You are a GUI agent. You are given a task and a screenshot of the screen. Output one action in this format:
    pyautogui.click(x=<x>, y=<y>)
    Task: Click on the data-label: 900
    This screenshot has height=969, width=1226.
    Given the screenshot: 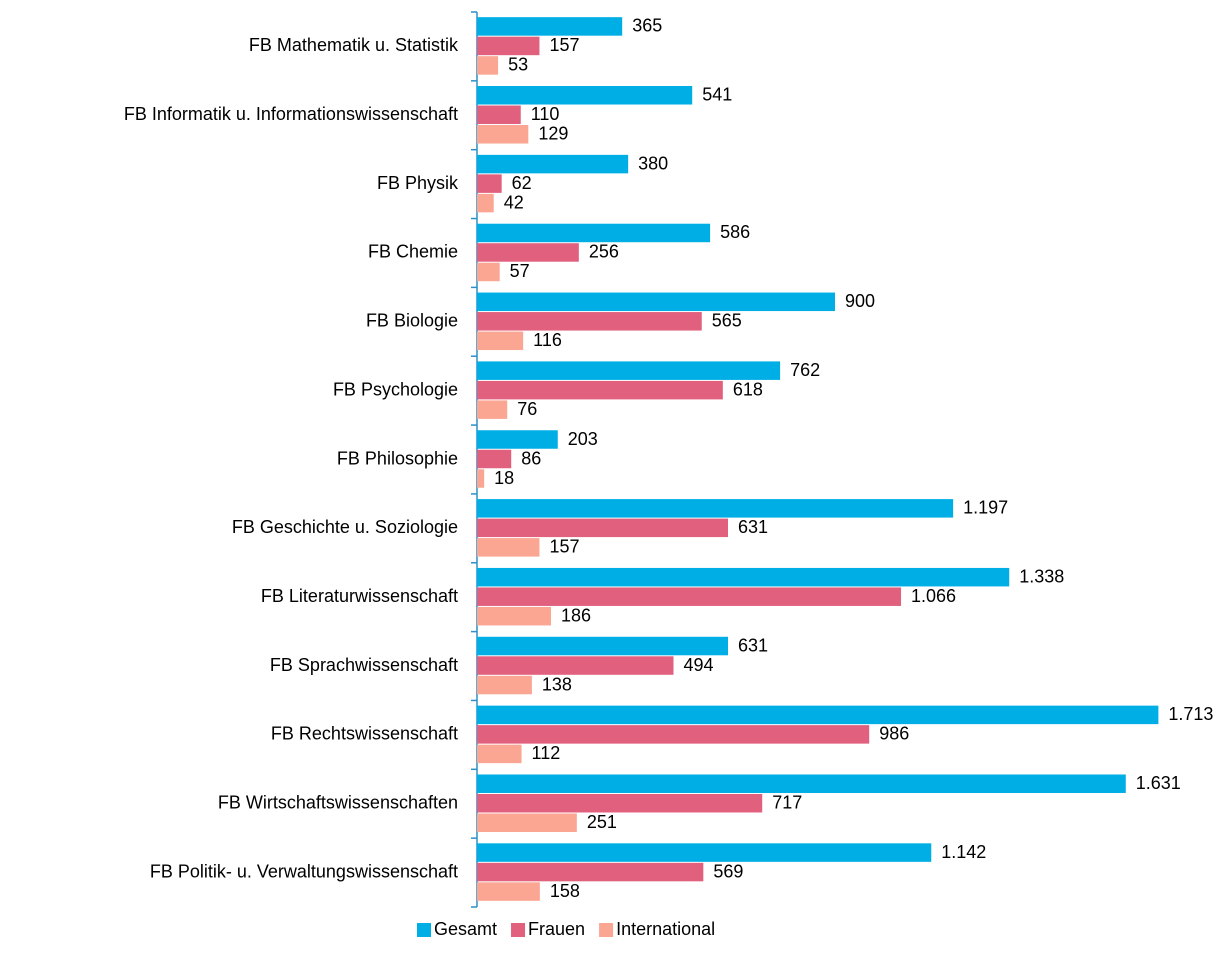 What is the action you would take?
    pyautogui.click(x=860, y=301)
    